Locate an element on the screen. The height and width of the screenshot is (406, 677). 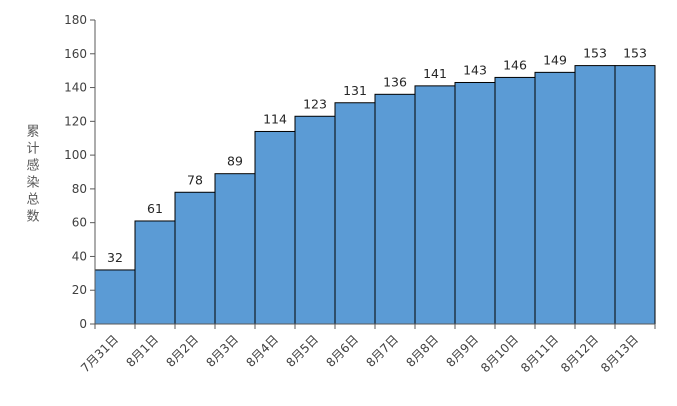
data-label: 146 is located at coordinates (515, 64).